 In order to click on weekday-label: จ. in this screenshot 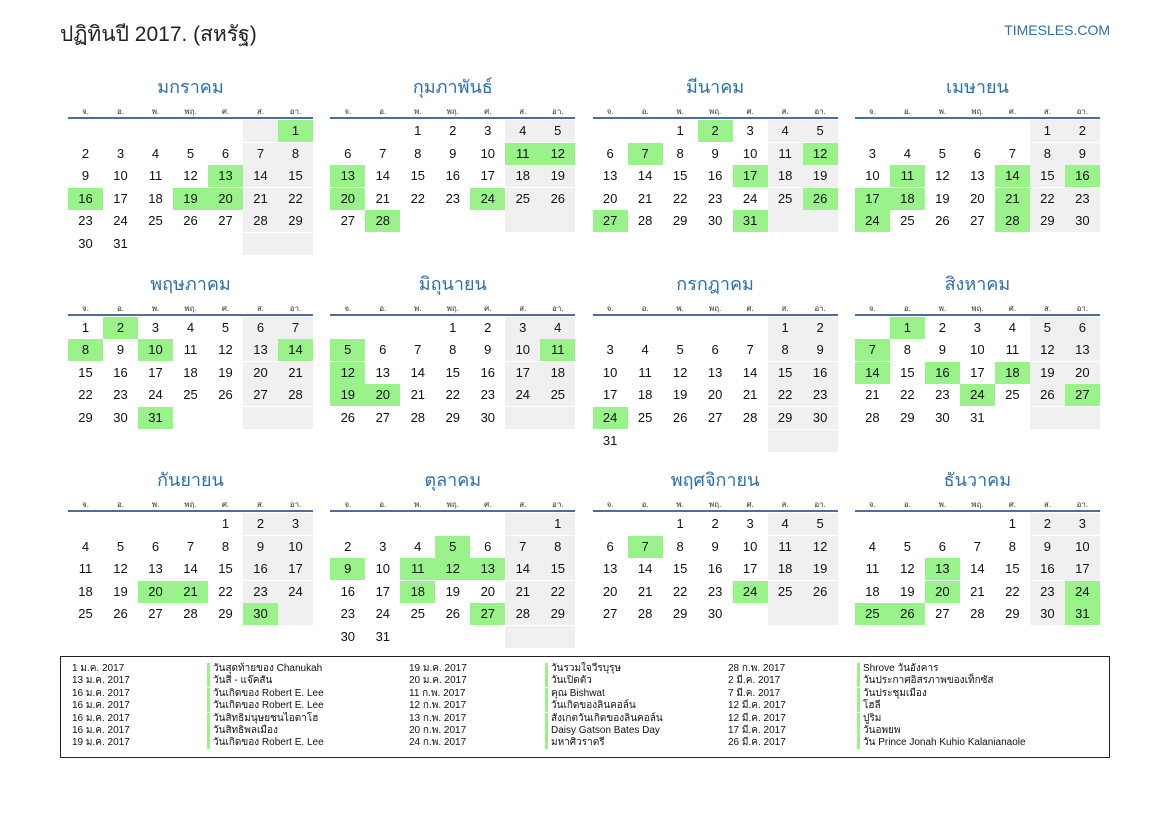, I will do `click(348, 111)`.